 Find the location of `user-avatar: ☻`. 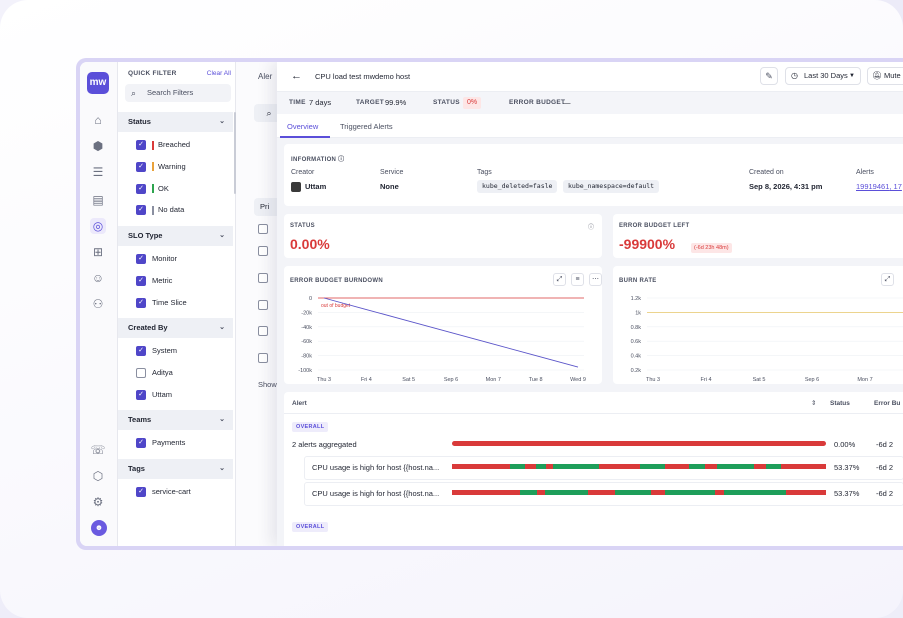

user-avatar: ☻ is located at coordinates (99, 528).